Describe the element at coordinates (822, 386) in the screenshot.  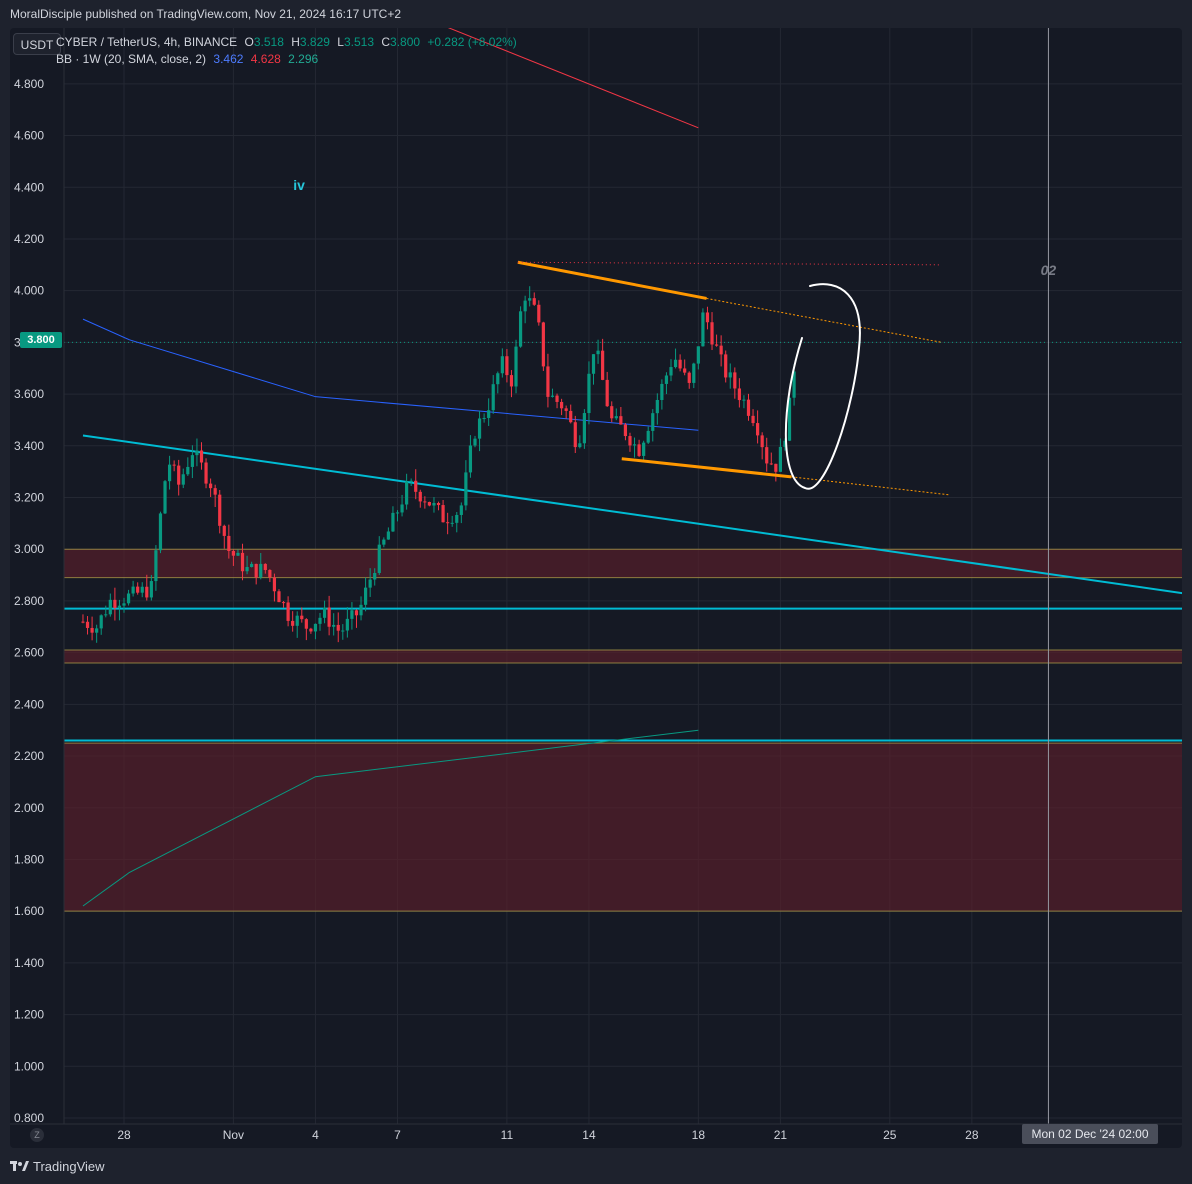
I see `hand-drawn-circle` at that location.